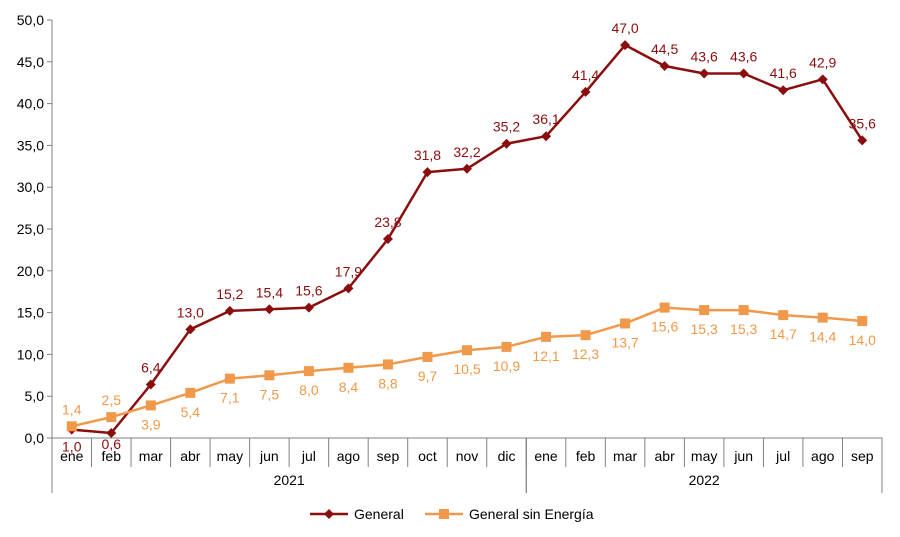  What do you see at coordinates (387, 222) in the screenshot?
I see `data-label: 23,8` at bounding box center [387, 222].